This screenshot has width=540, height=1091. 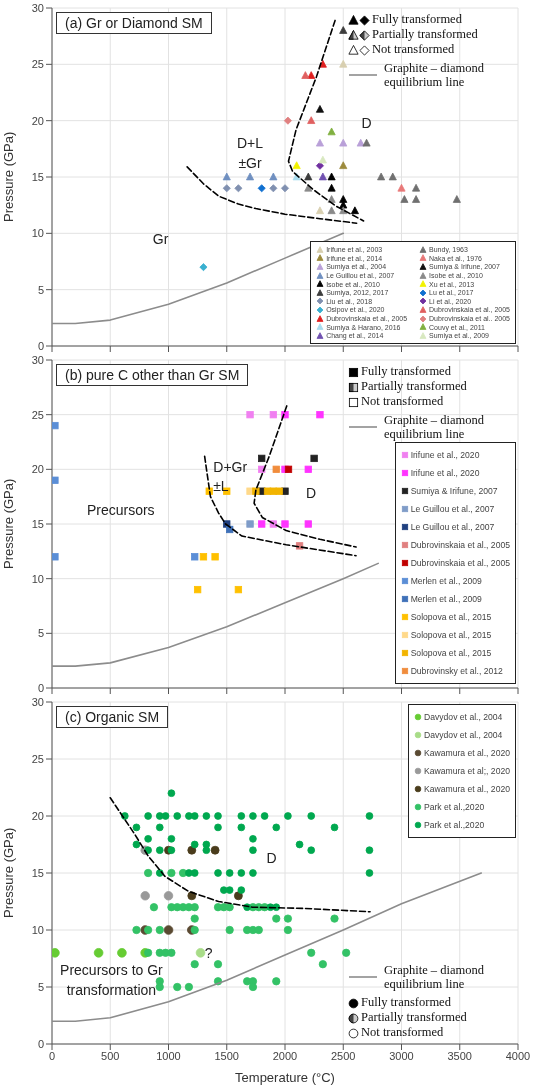 What do you see at coordinates (459, 1055) in the screenshot?
I see `x-tick-label: 3500` at bounding box center [459, 1055].